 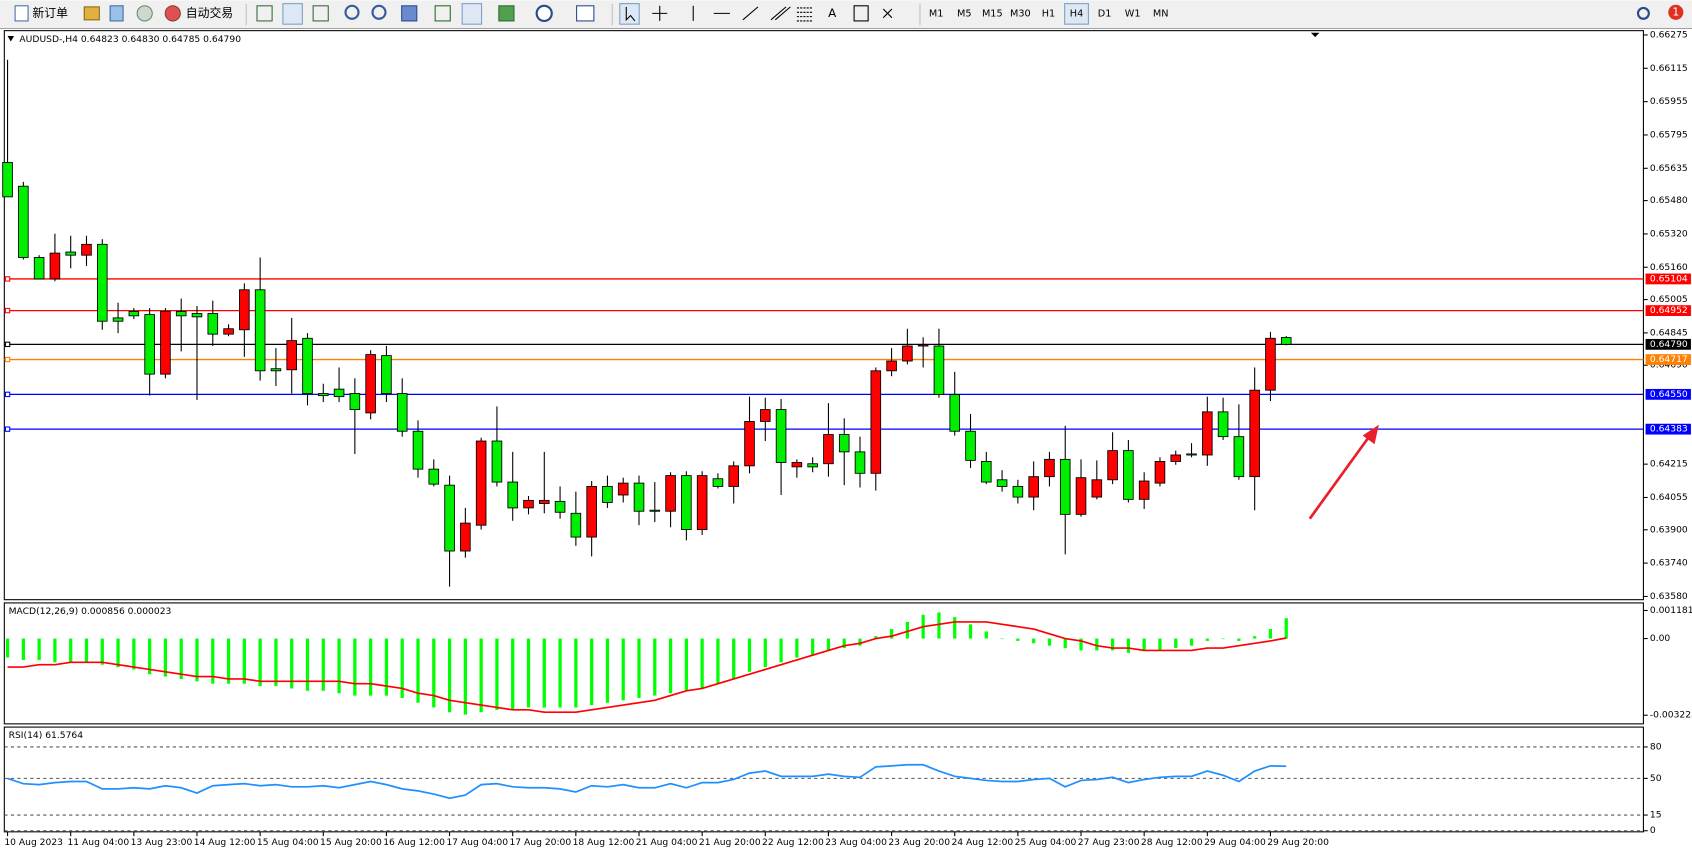 What do you see at coordinates (660, 13) in the screenshot?
I see `crosshair-tool` at bounding box center [660, 13].